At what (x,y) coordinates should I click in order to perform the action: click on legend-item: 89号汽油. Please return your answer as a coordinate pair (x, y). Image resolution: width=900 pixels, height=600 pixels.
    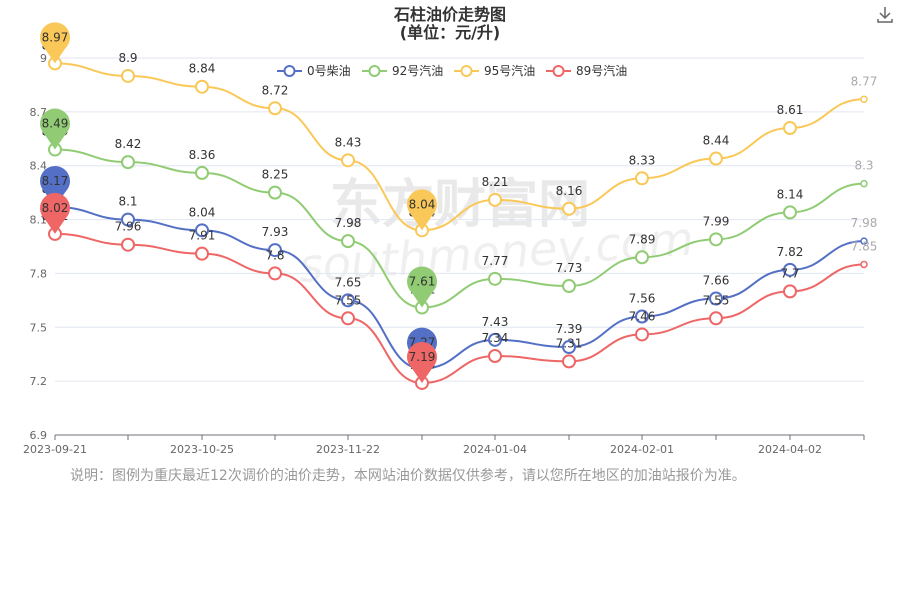
    Looking at the image, I should click on (586, 70).